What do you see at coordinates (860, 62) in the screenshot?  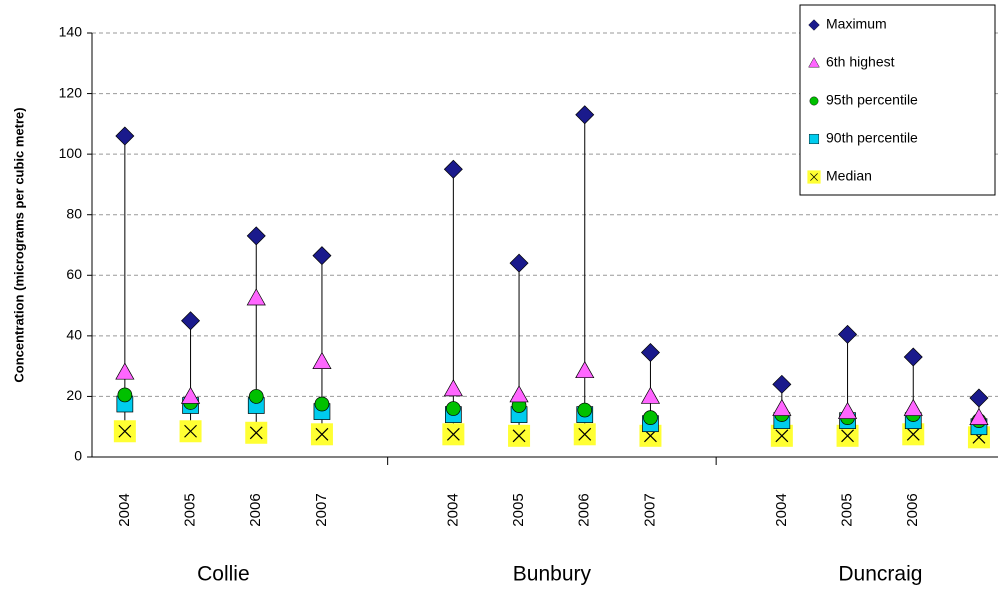 I see `legend-label: 6th highest` at bounding box center [860, 62].